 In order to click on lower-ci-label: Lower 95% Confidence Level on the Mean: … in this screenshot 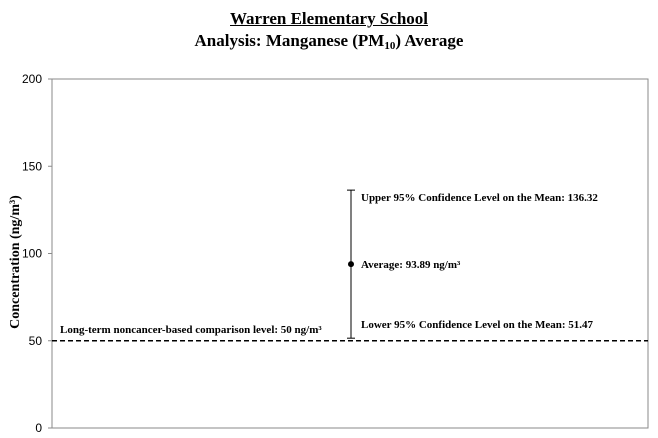, I will do `click(477, 325)`.